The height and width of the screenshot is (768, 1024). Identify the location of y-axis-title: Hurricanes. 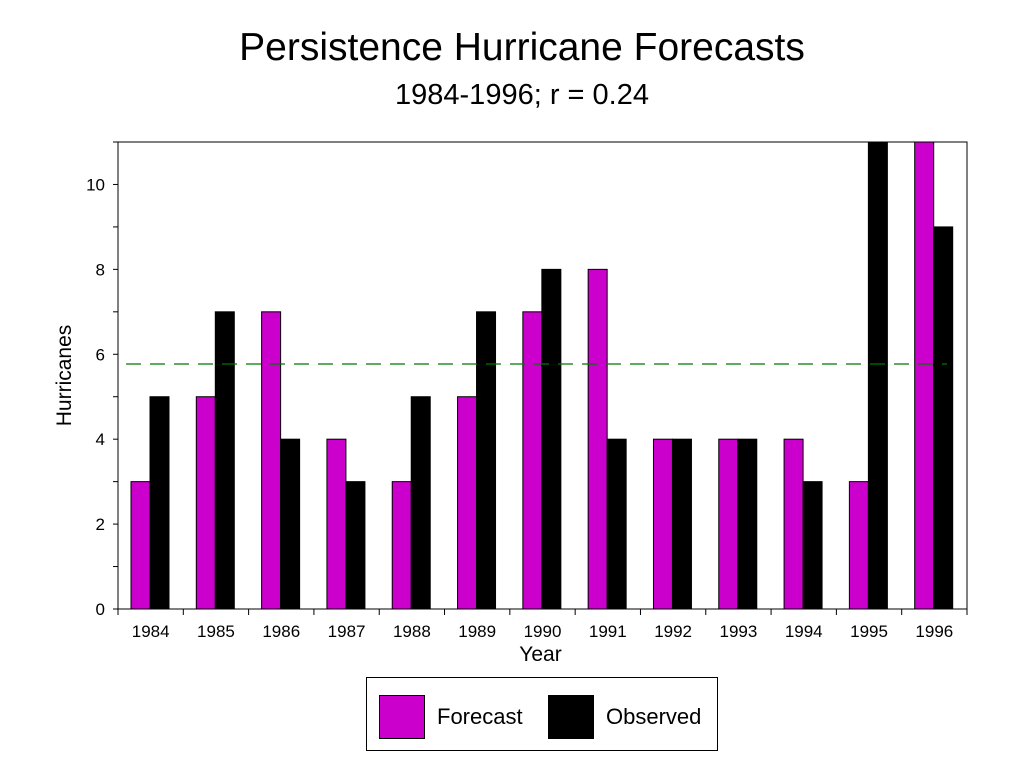
(64, 376).